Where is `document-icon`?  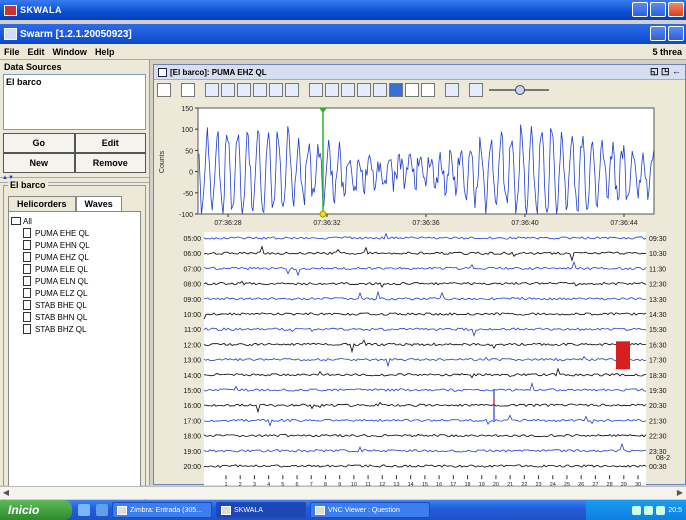 document-icon is located at coordinates (27, 257).